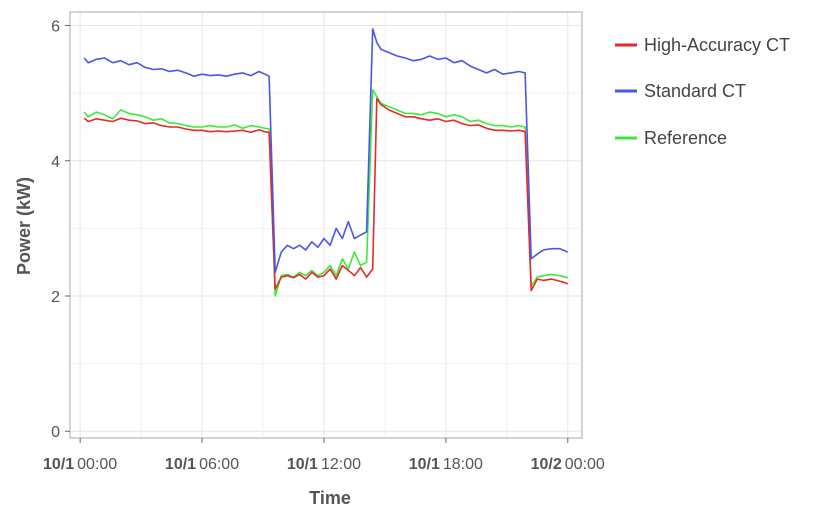  Describe the element at coordinates (330, 498) in the screenshot. I see `x-axis-title: Time` at that location.